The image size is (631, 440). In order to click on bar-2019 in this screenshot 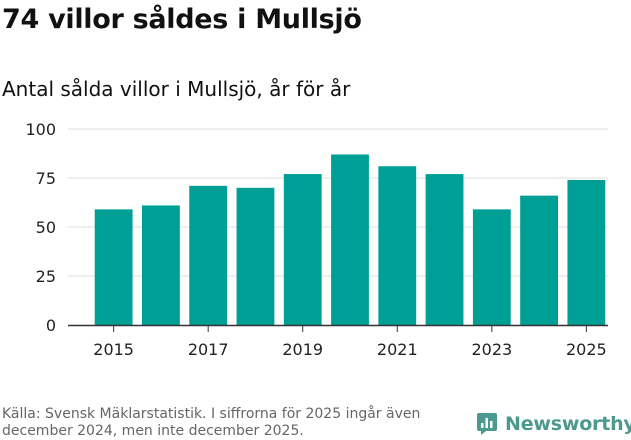, I will do `click(302, 249)`.